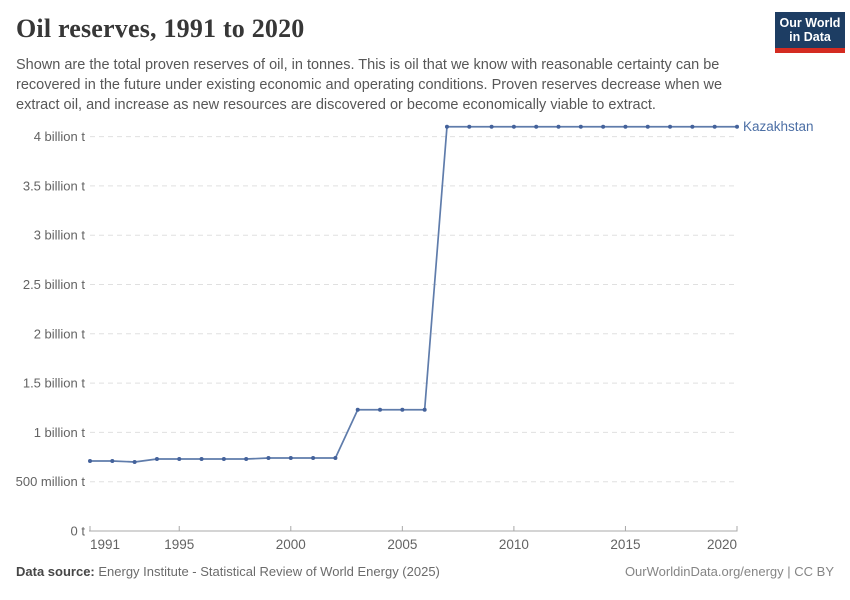 The height and width of the screenshot is (600, 850). I want to click on owid-logo-line1: Our World, so click(810, 22).